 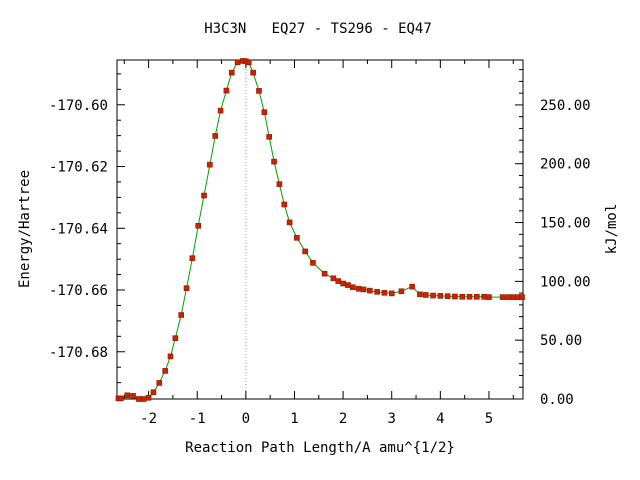 I want to click on x-tick-label: -1, so click(x=197, y=419).